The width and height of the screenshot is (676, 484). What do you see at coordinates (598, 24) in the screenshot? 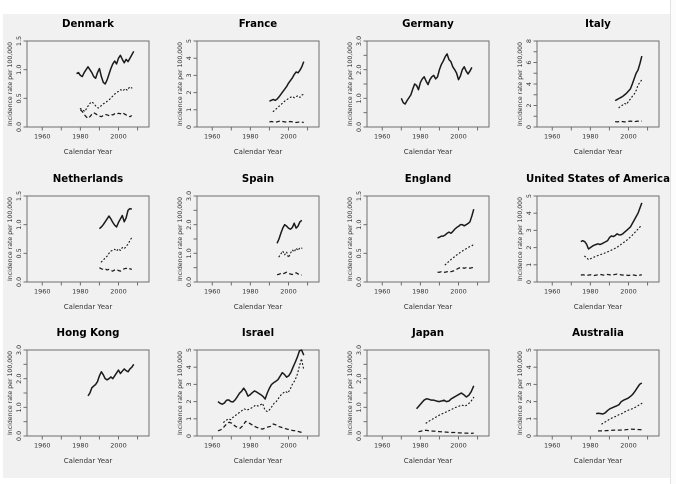
I see `chart-title: Italy` at bounding box center [598, 24].